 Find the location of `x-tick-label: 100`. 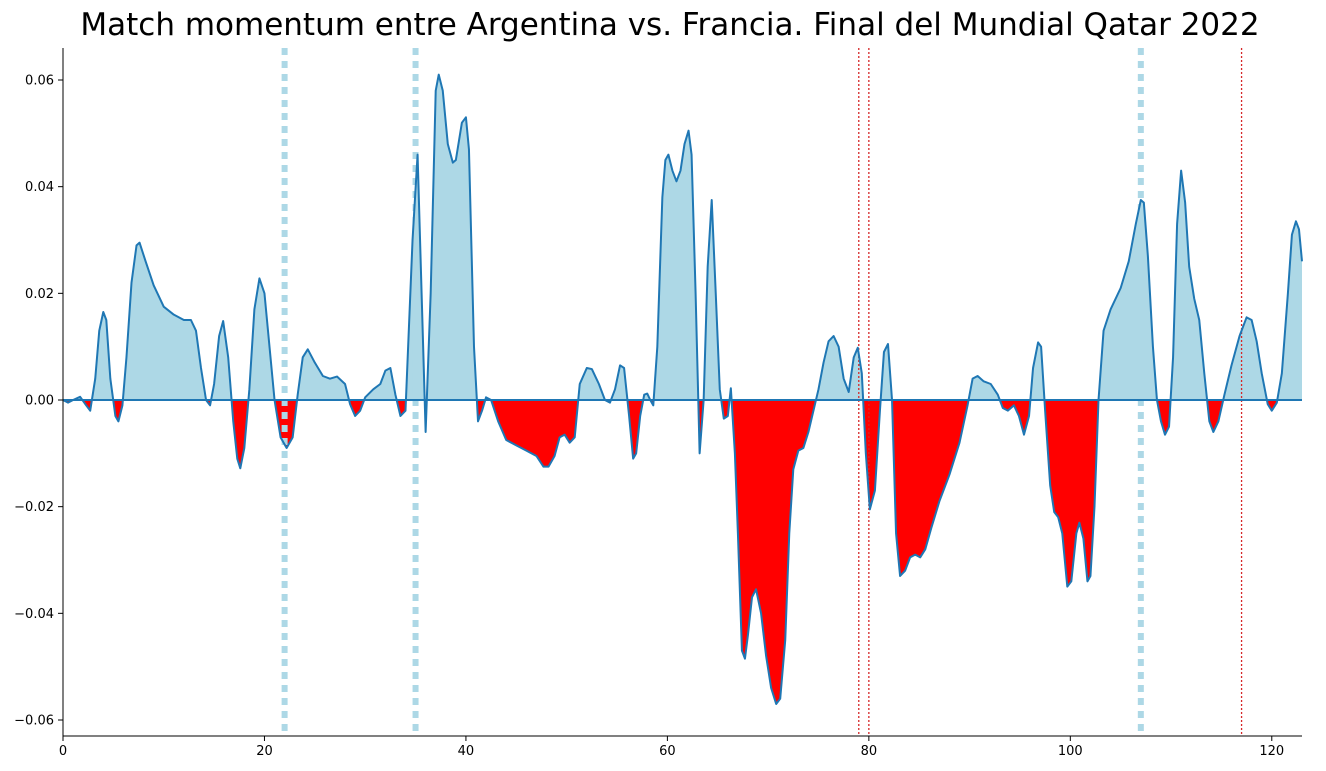

x-tick-label: 100 is located at coordinates (1070, 751).